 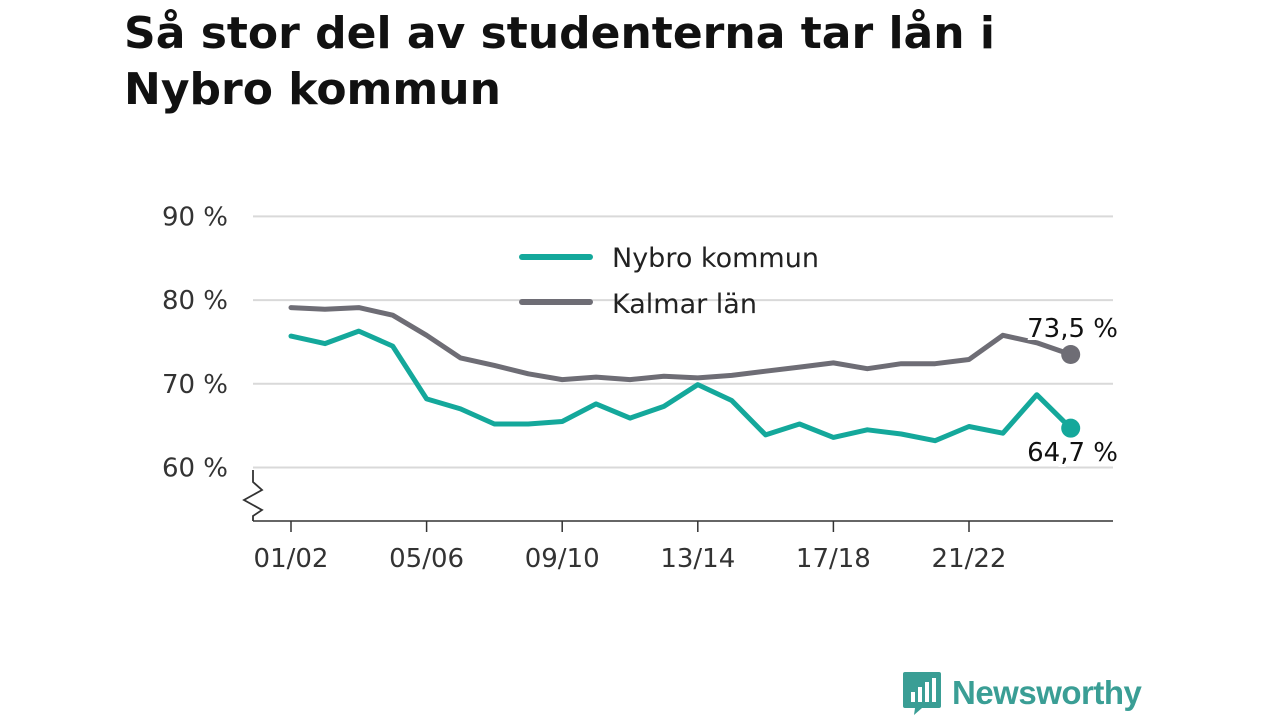 I want to click on series-endpoint-nybro, so click(x=1071, y=428).